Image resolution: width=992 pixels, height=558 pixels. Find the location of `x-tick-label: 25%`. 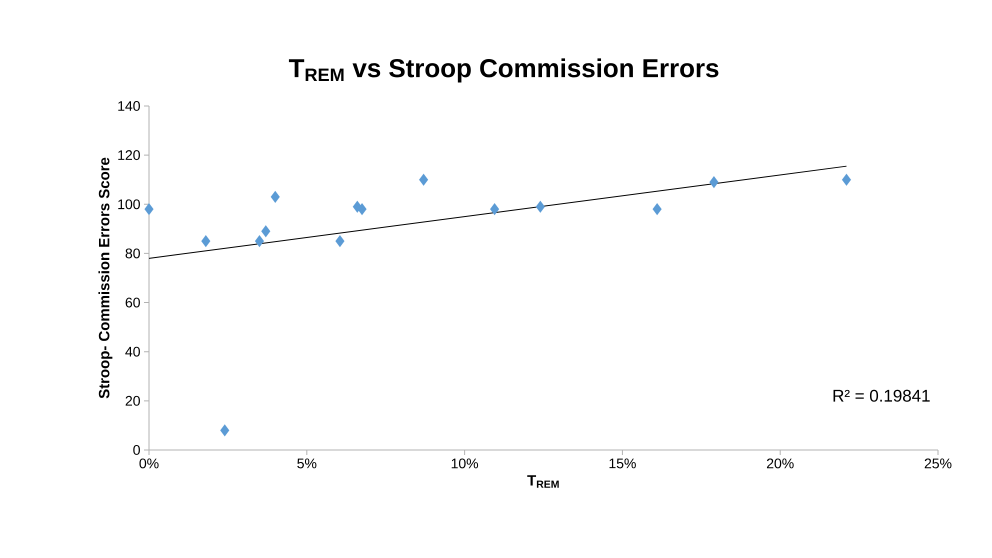

x-tick-label: 25% is located at coordinates (938, 463).